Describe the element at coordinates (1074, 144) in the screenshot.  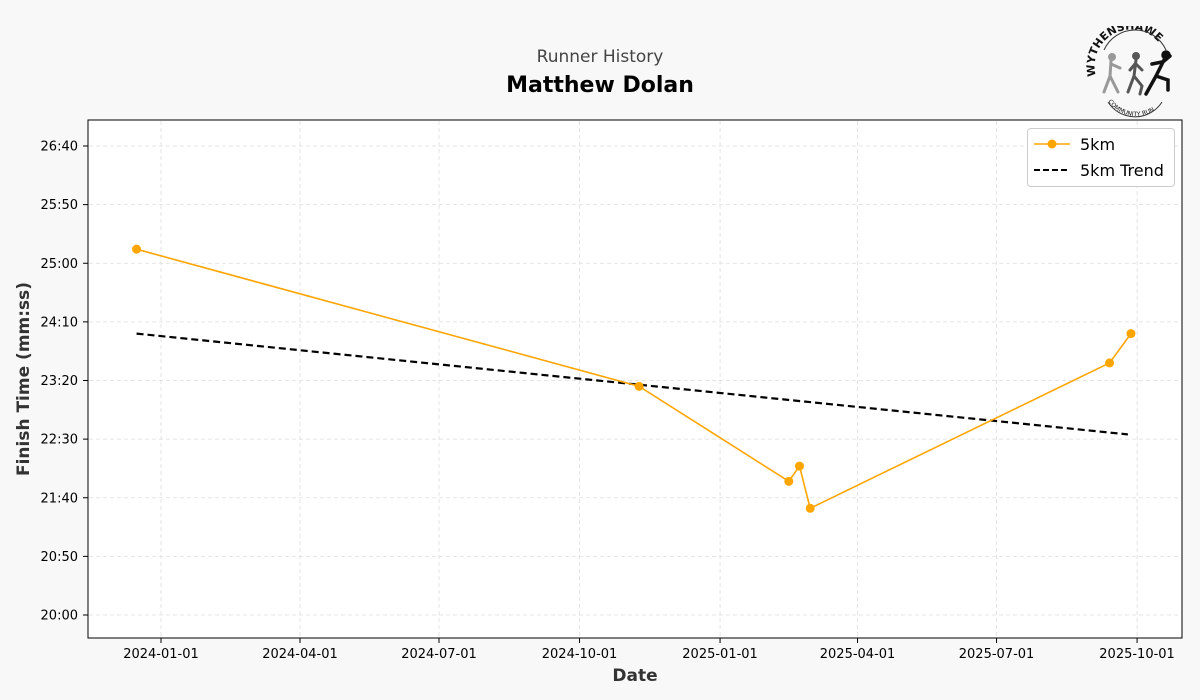
I see `legend-item-5km: 5km` at that location.